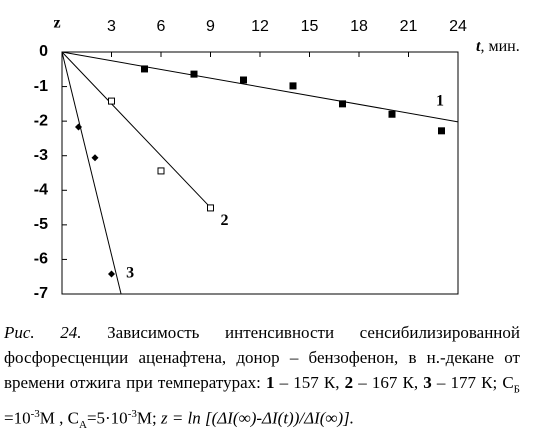 The height and width of the screenshot is (443, 547). What do you see at coordinates (107, 419) in the screenshot?
I see `caption-text: =5·10` at bounding box center [107, 419].